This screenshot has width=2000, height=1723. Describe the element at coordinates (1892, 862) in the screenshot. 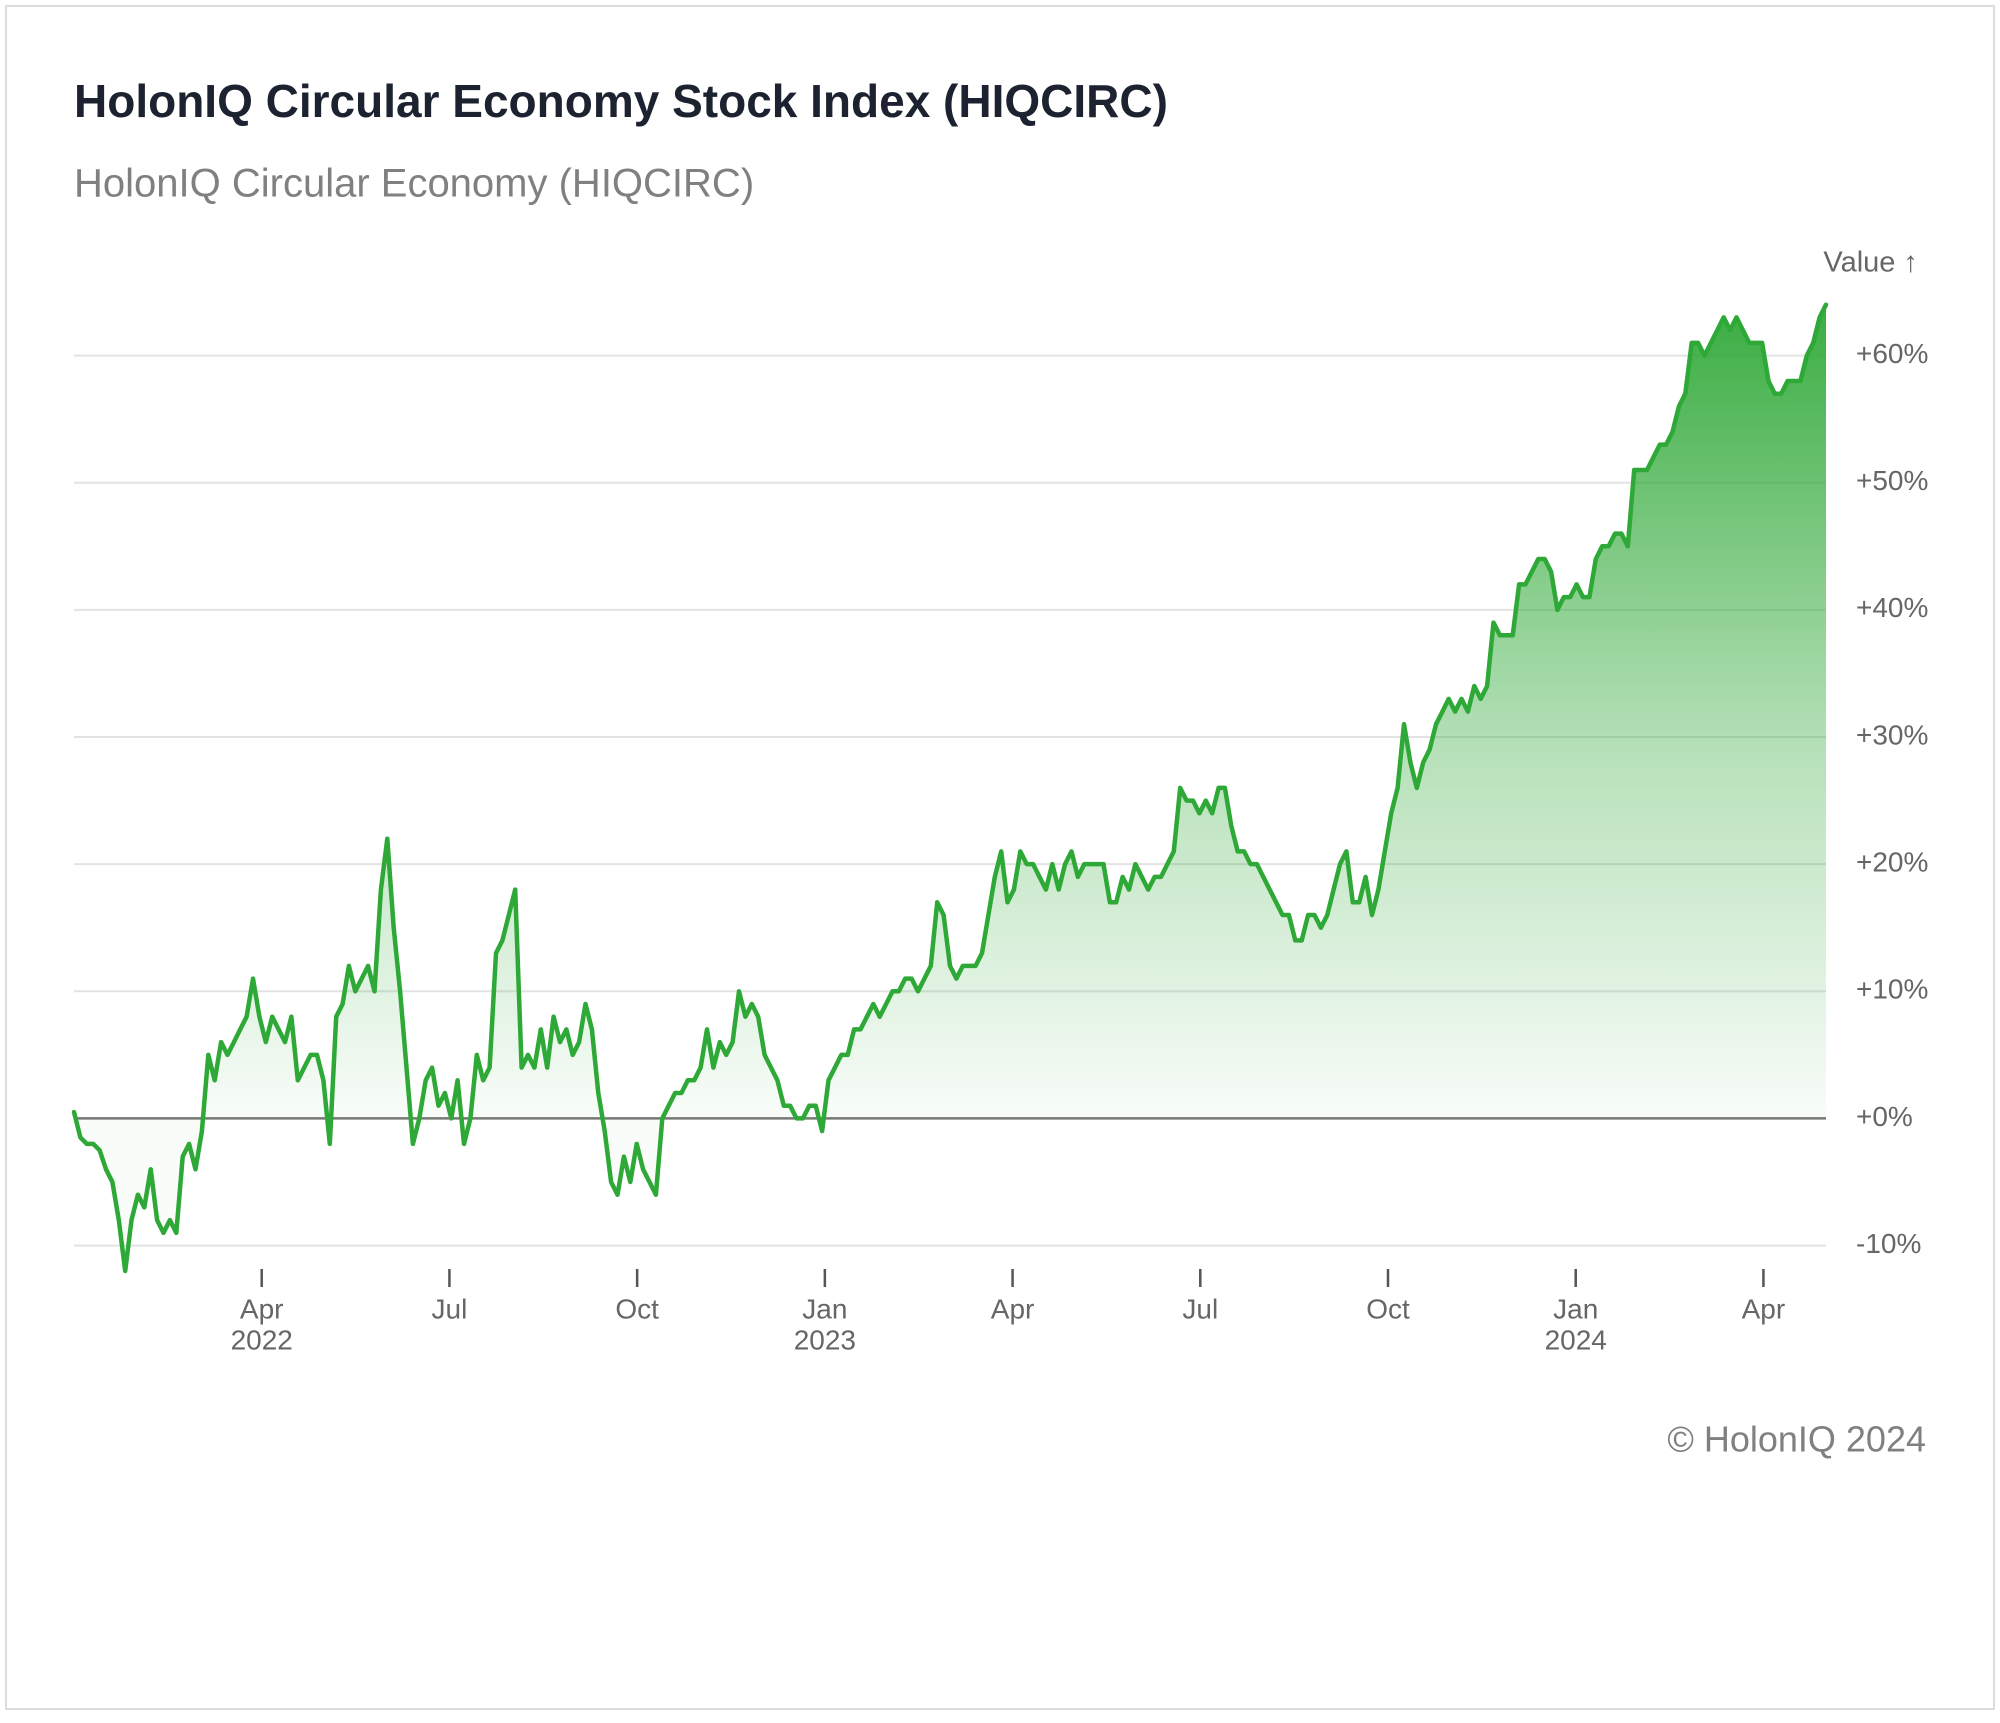

I see `y-tick-label: +20%` at that location.